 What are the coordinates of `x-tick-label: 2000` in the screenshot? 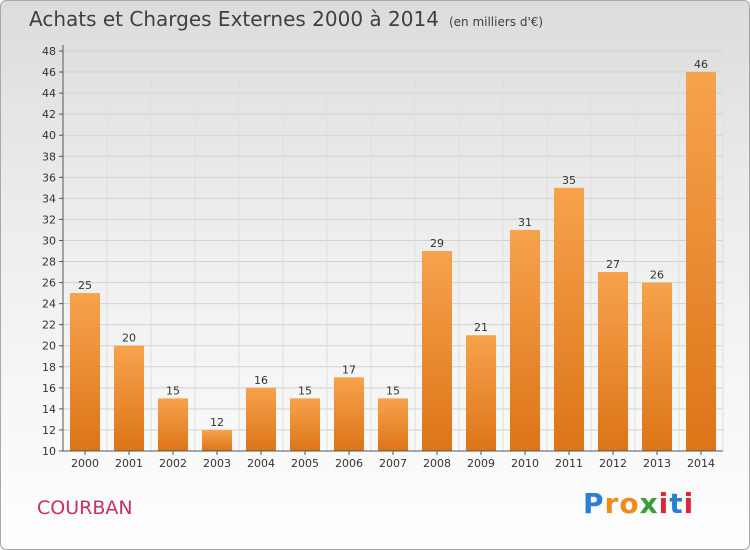 It's located at (85, 463).